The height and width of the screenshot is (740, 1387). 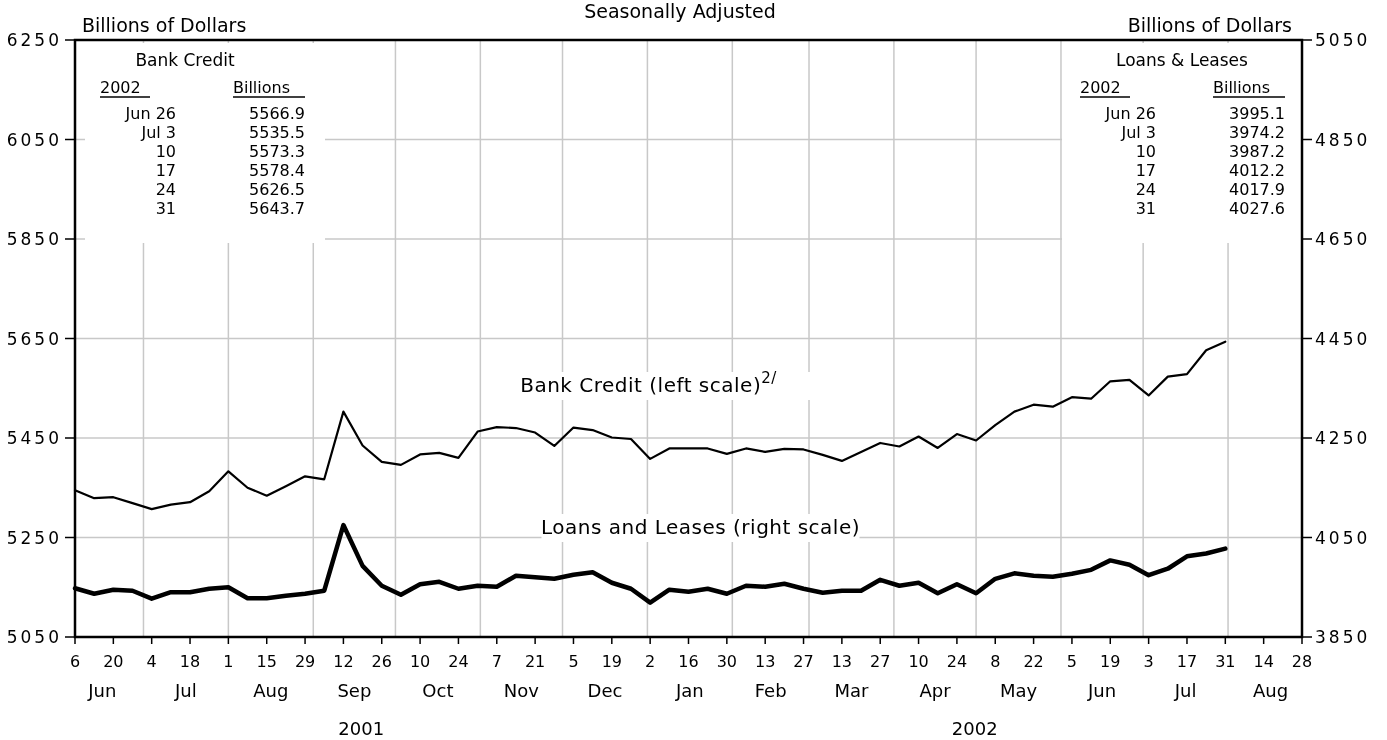 What do you see at coordinates (34, 438) in the screenshot?
I see `y-tick-label: 5450` at bounding box center [34, 438].